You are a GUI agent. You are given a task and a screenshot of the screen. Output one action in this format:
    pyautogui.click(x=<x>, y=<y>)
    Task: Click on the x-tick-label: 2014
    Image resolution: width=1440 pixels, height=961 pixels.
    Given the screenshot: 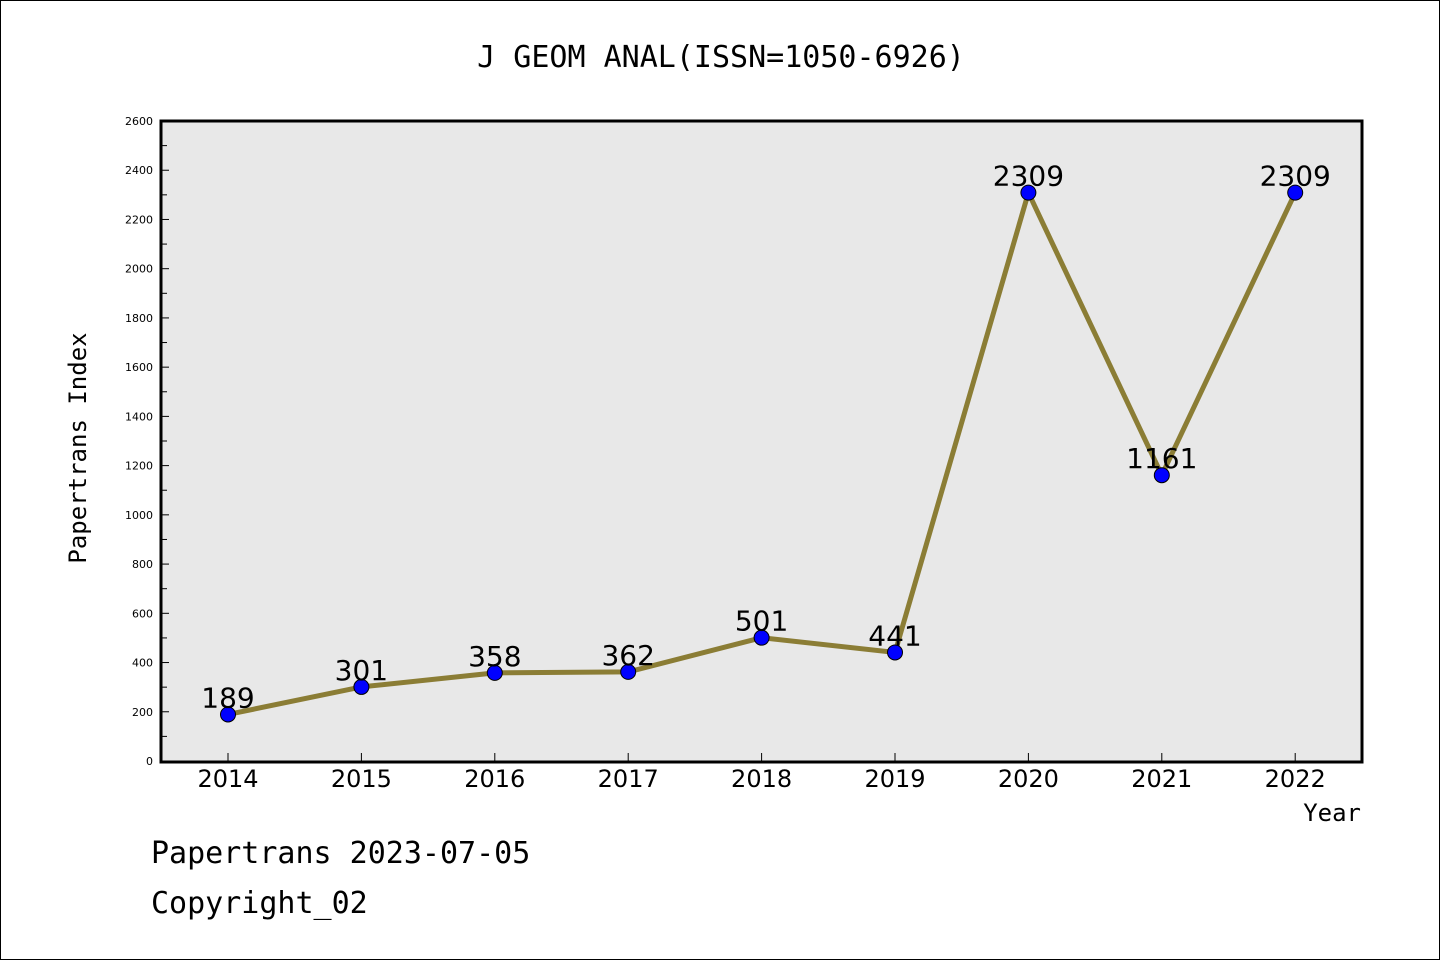 What is the action you would take?
    pyautogui.click(x=227, y=779)
    